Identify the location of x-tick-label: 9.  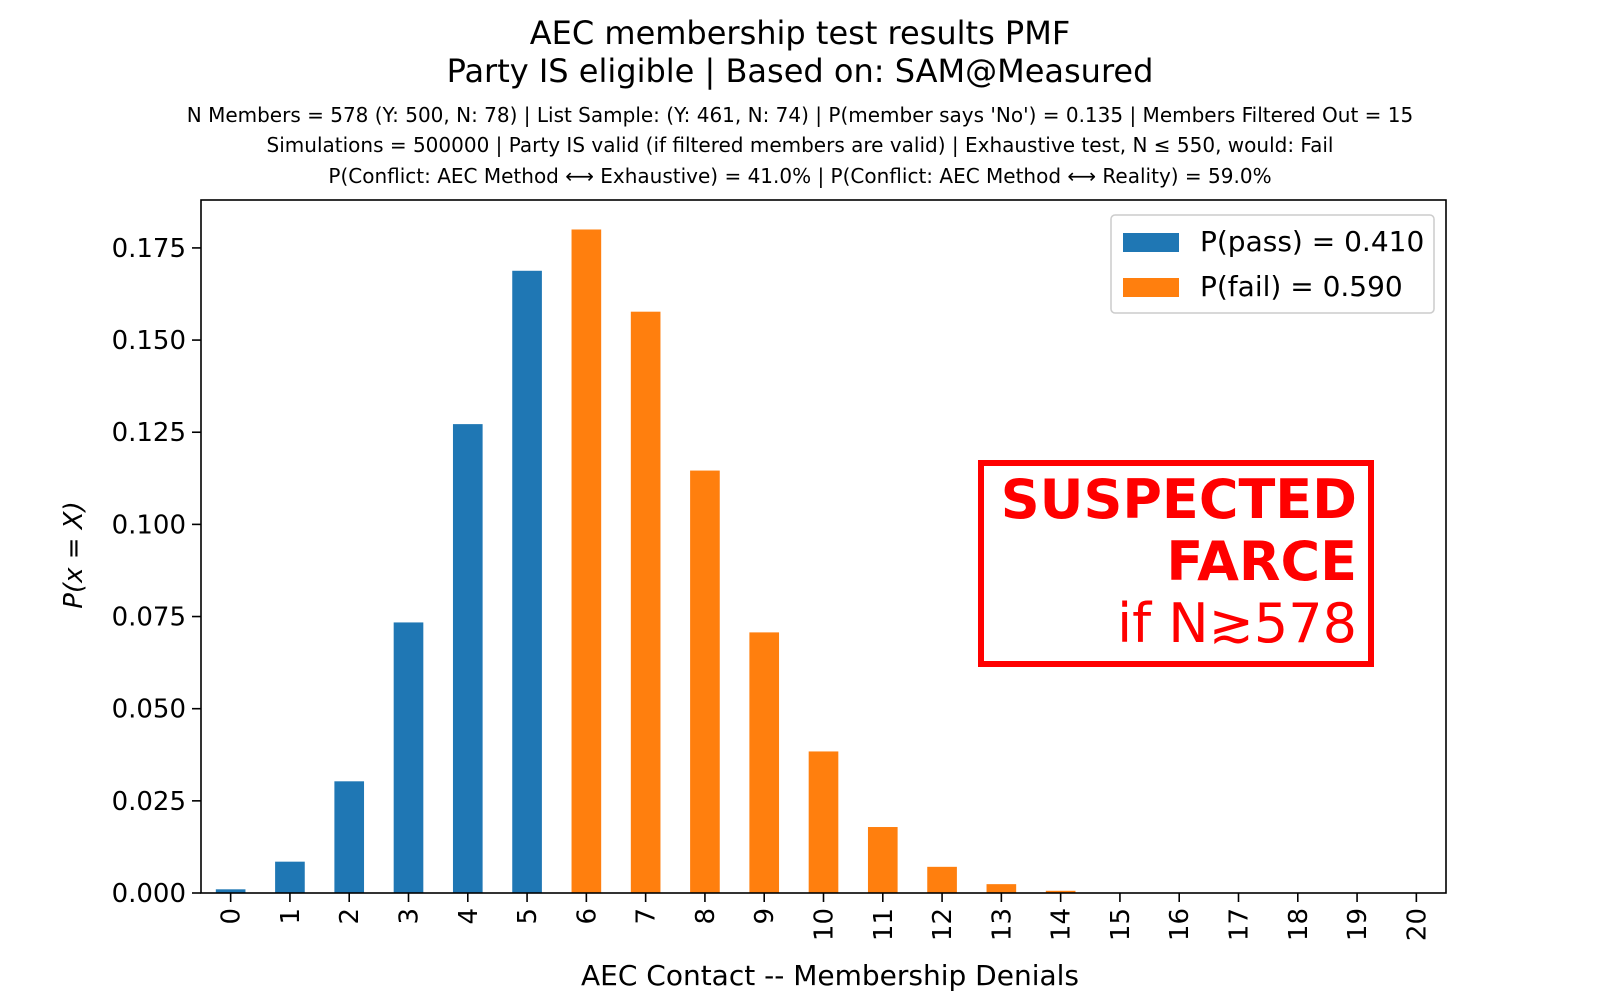
(765, 916).